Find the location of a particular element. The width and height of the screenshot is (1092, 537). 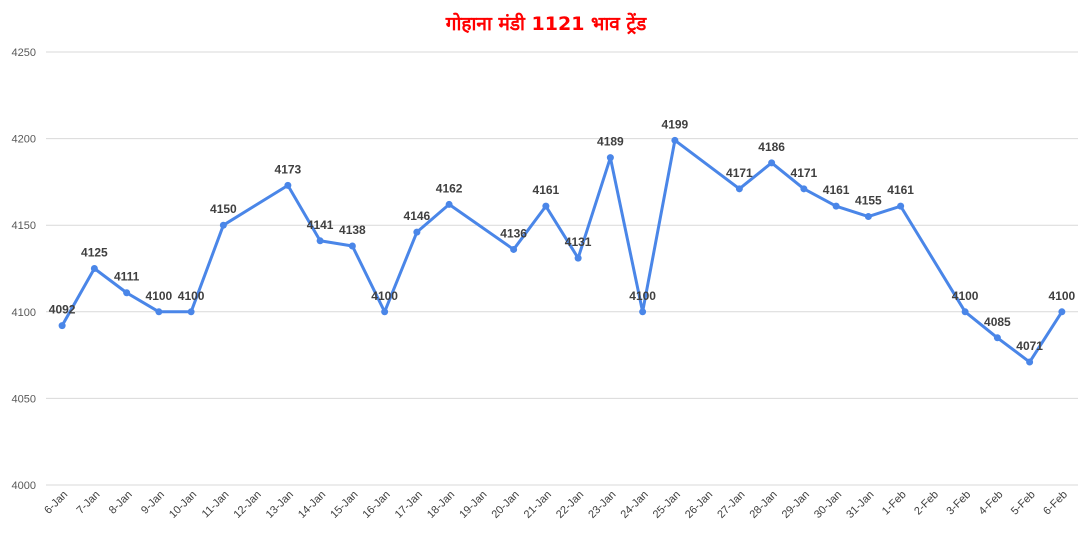

x-tick-label: 25-Jan is located at coordinates (667, 505).